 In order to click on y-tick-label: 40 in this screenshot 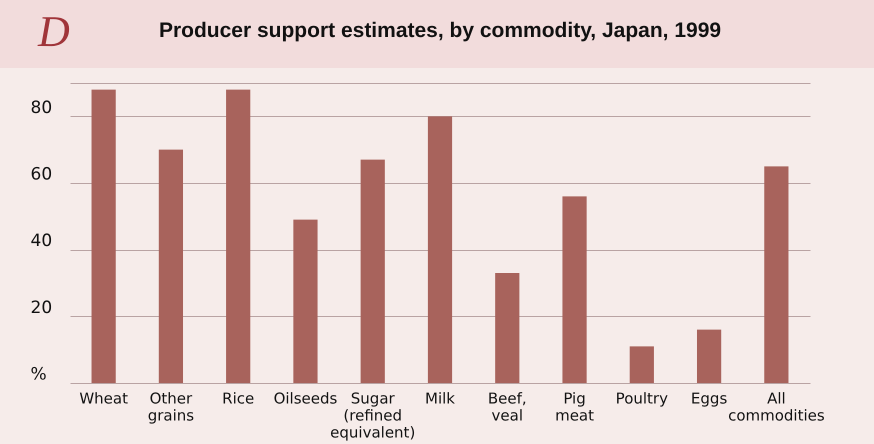, I will do `click(41, 241)`.